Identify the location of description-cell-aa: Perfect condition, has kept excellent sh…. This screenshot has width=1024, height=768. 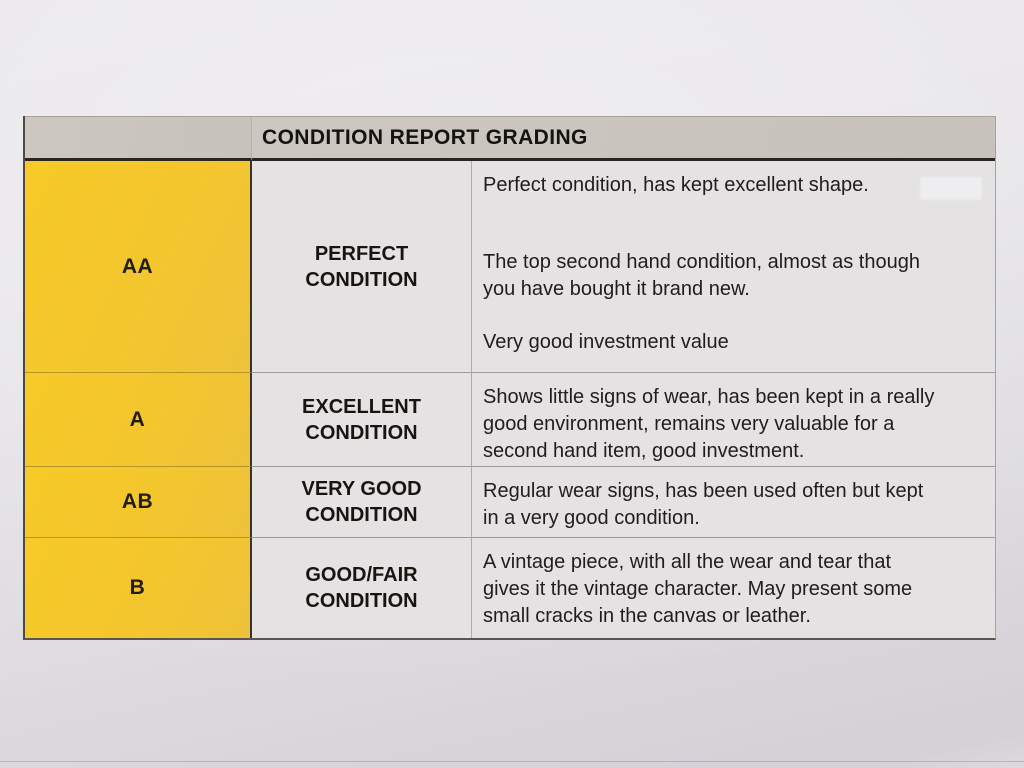
(733, 266).